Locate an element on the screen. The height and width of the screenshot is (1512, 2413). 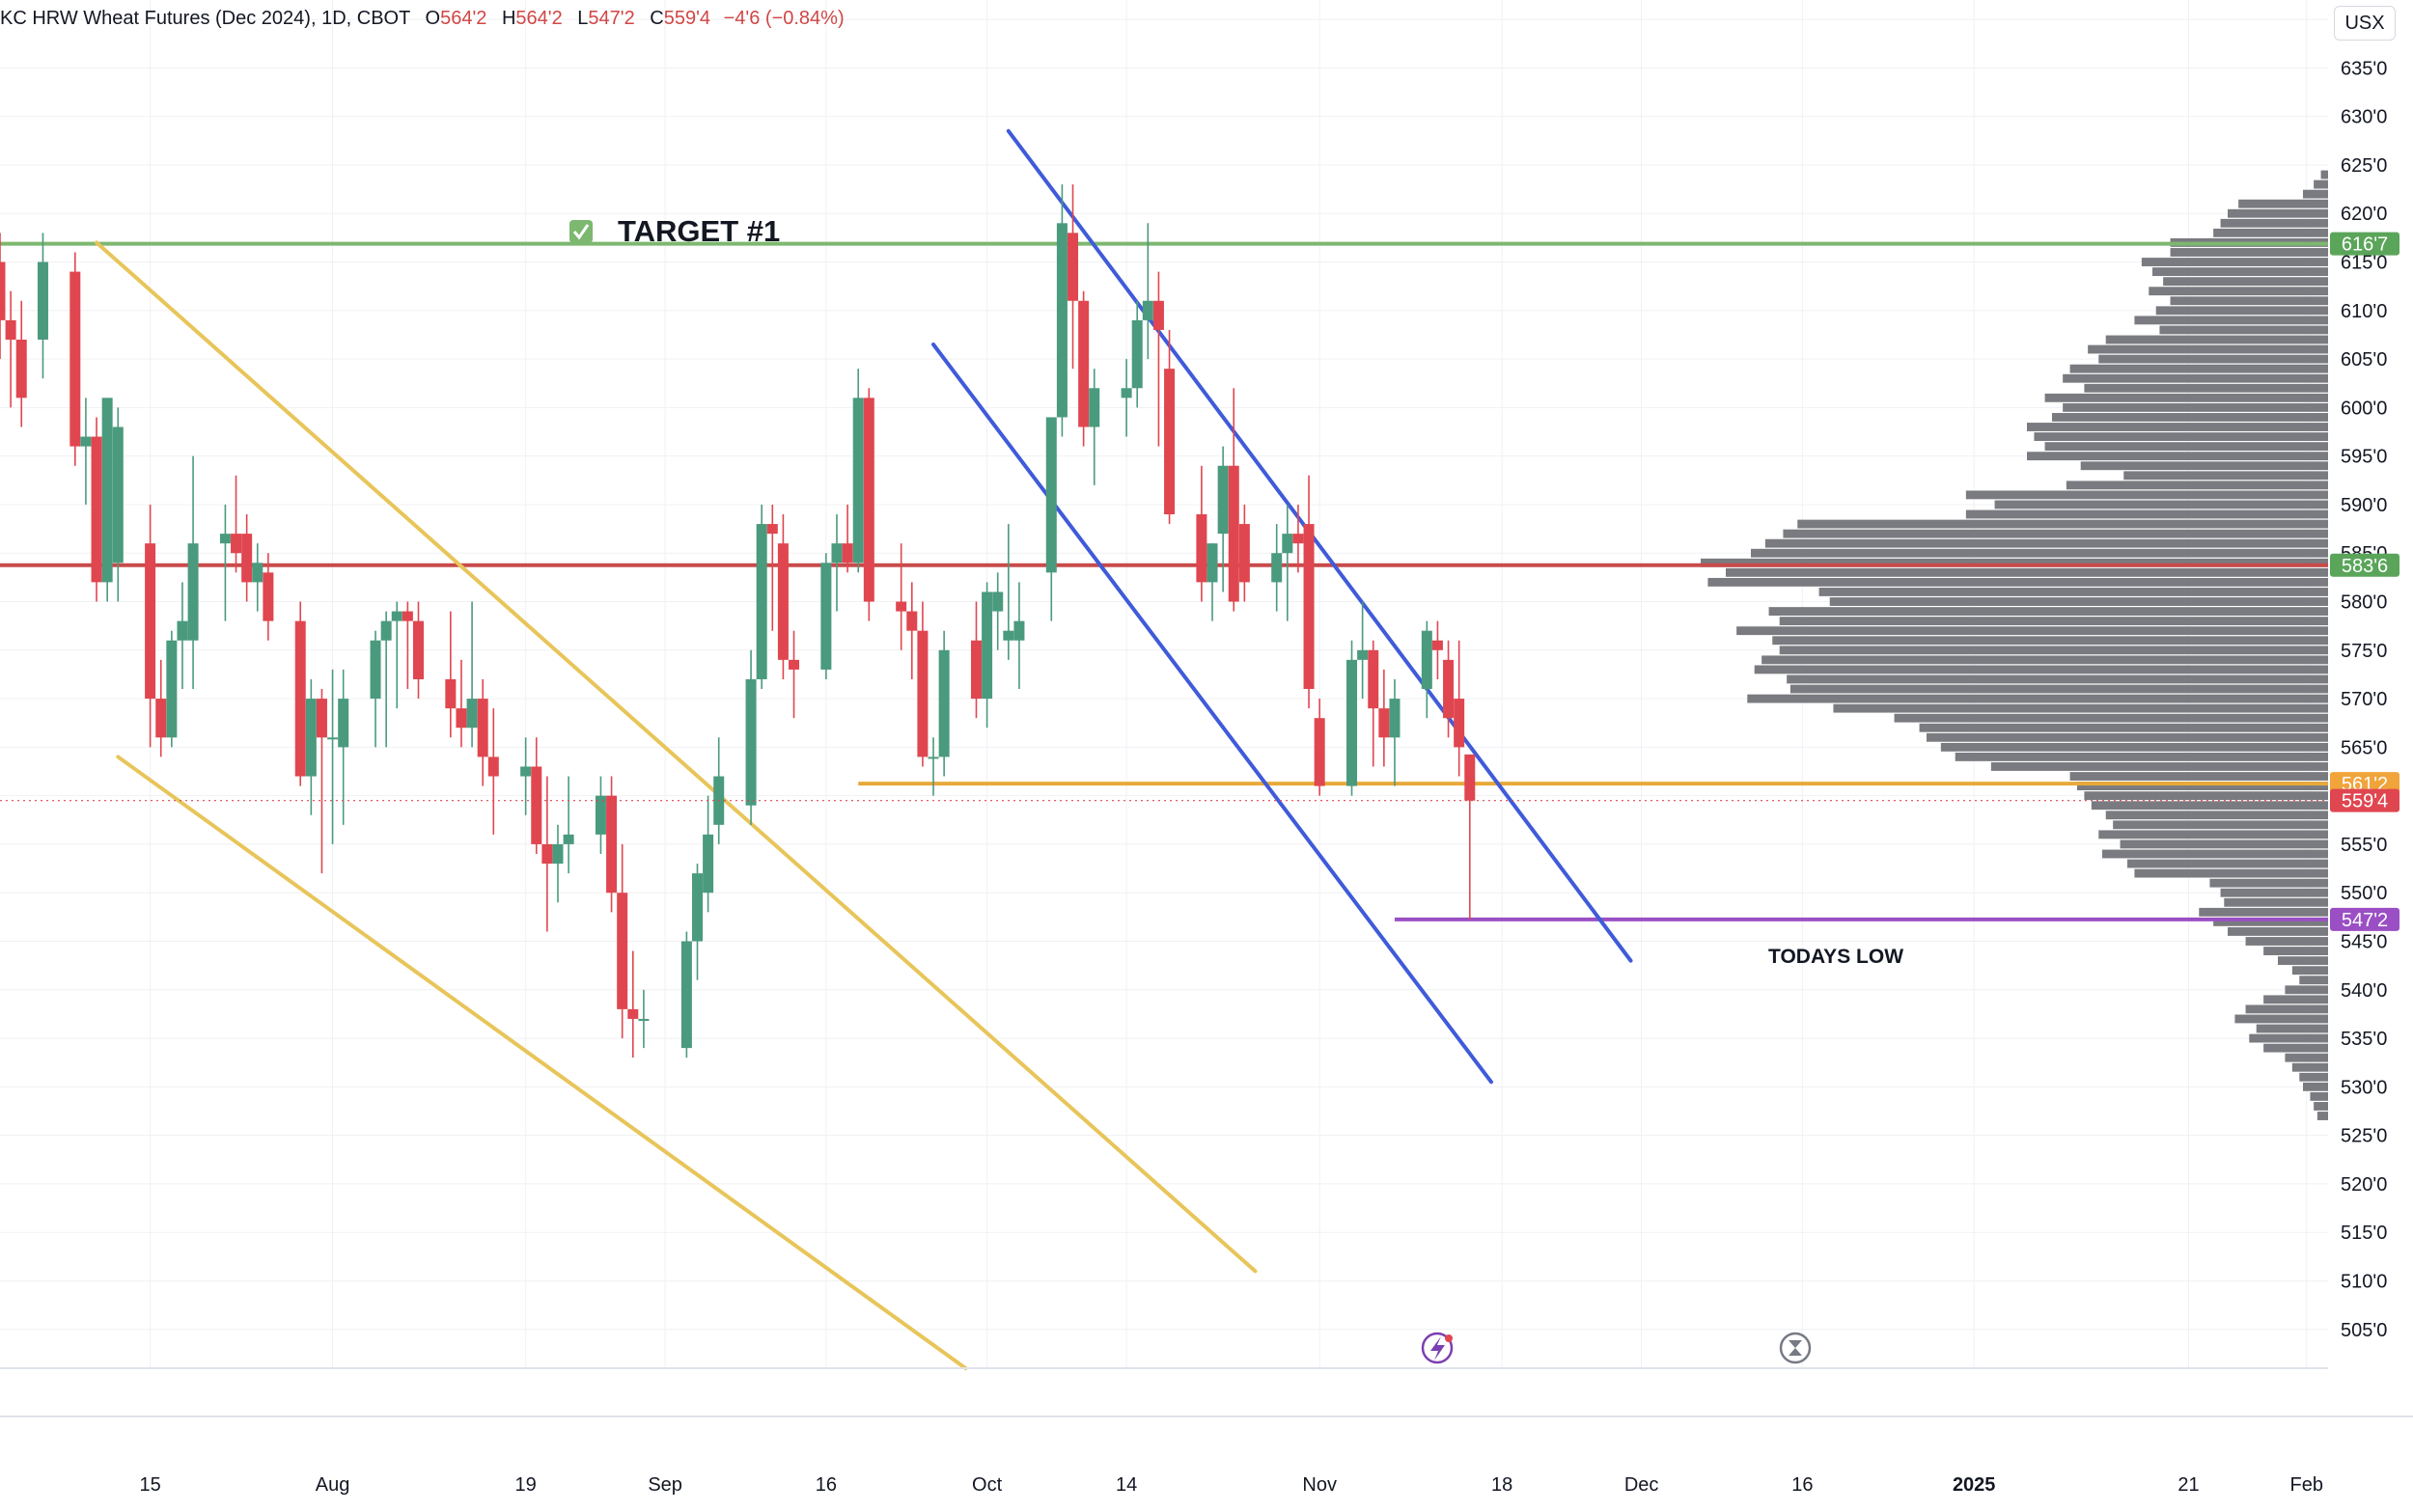
low-label: L is located at coordinates (583, 18).